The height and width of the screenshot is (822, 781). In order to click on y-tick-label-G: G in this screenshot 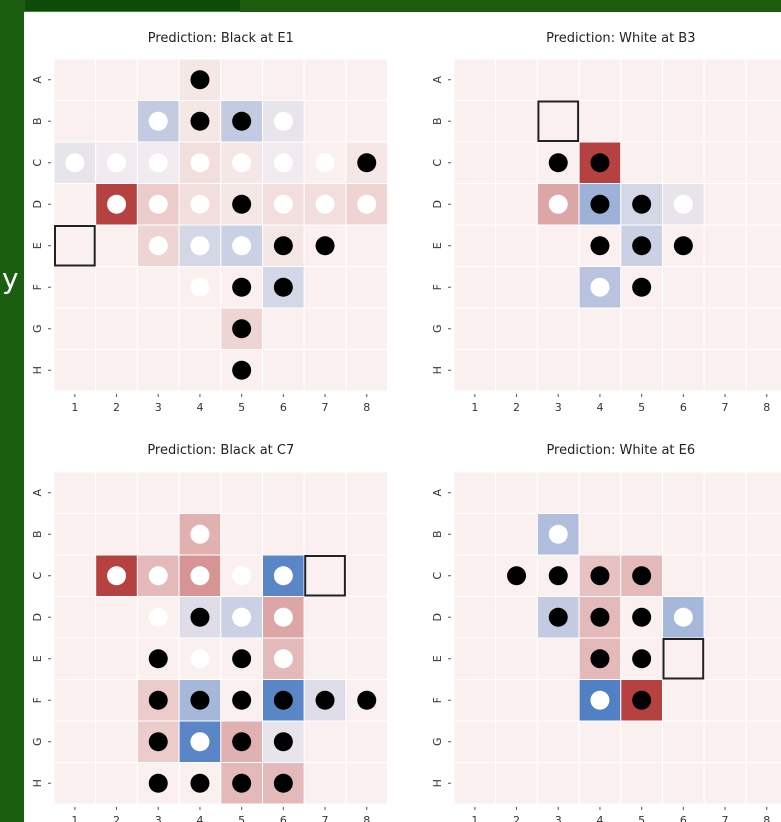, I will do `click(437, 741)`.